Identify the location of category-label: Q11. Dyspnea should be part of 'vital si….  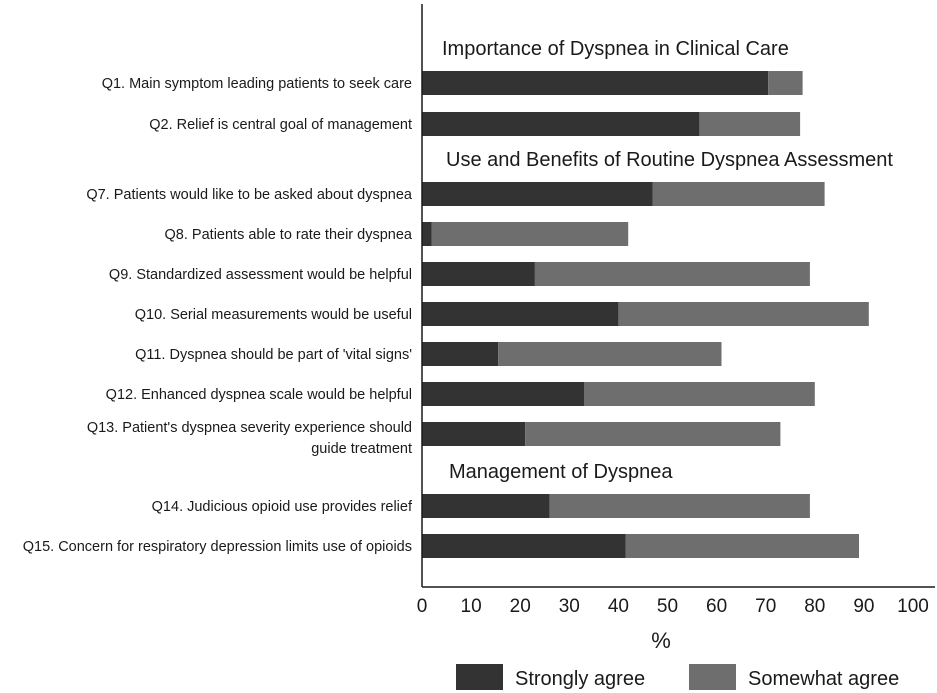
(273, 355).